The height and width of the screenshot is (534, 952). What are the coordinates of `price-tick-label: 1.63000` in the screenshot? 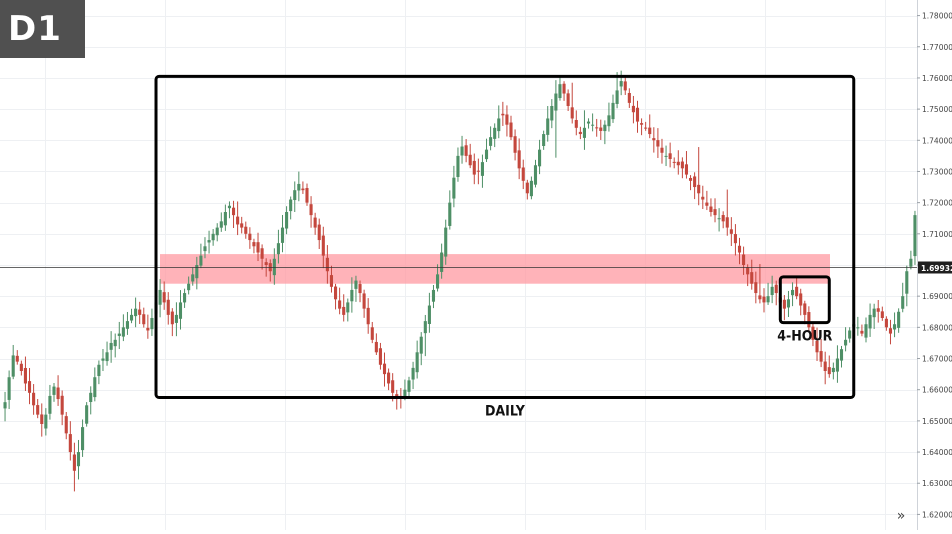 It's located at (937, 483).